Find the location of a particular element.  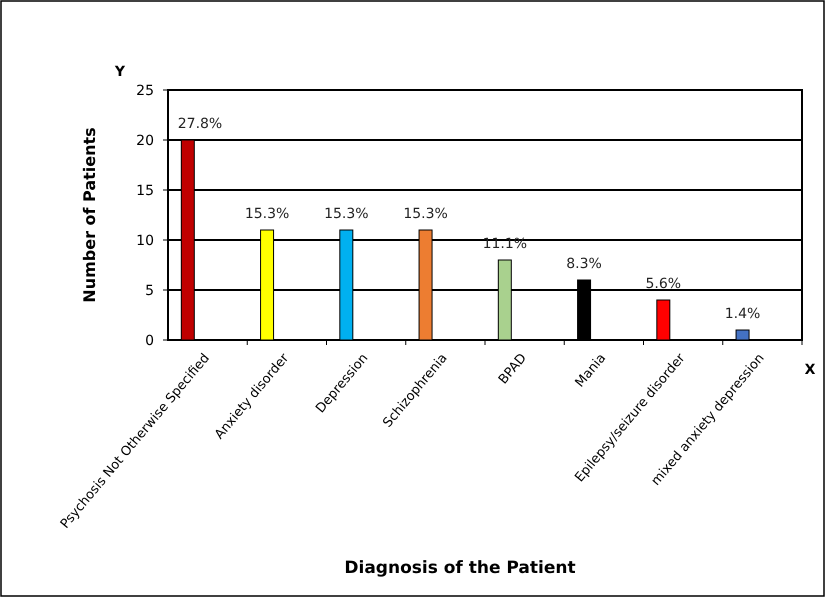

text: X is located at coordinates (810, 370).